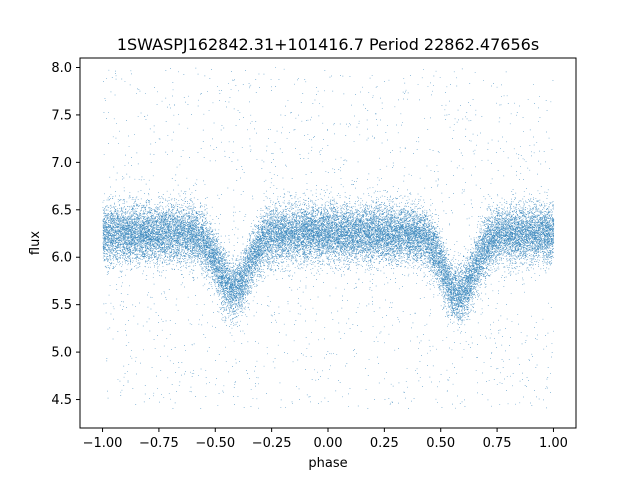 Image resolution: width=640 pixels, height=484 pixels. Describe the element at coordinates (272, 443) in the screenshot. I see `x-tick-label: −0.25` at that location.